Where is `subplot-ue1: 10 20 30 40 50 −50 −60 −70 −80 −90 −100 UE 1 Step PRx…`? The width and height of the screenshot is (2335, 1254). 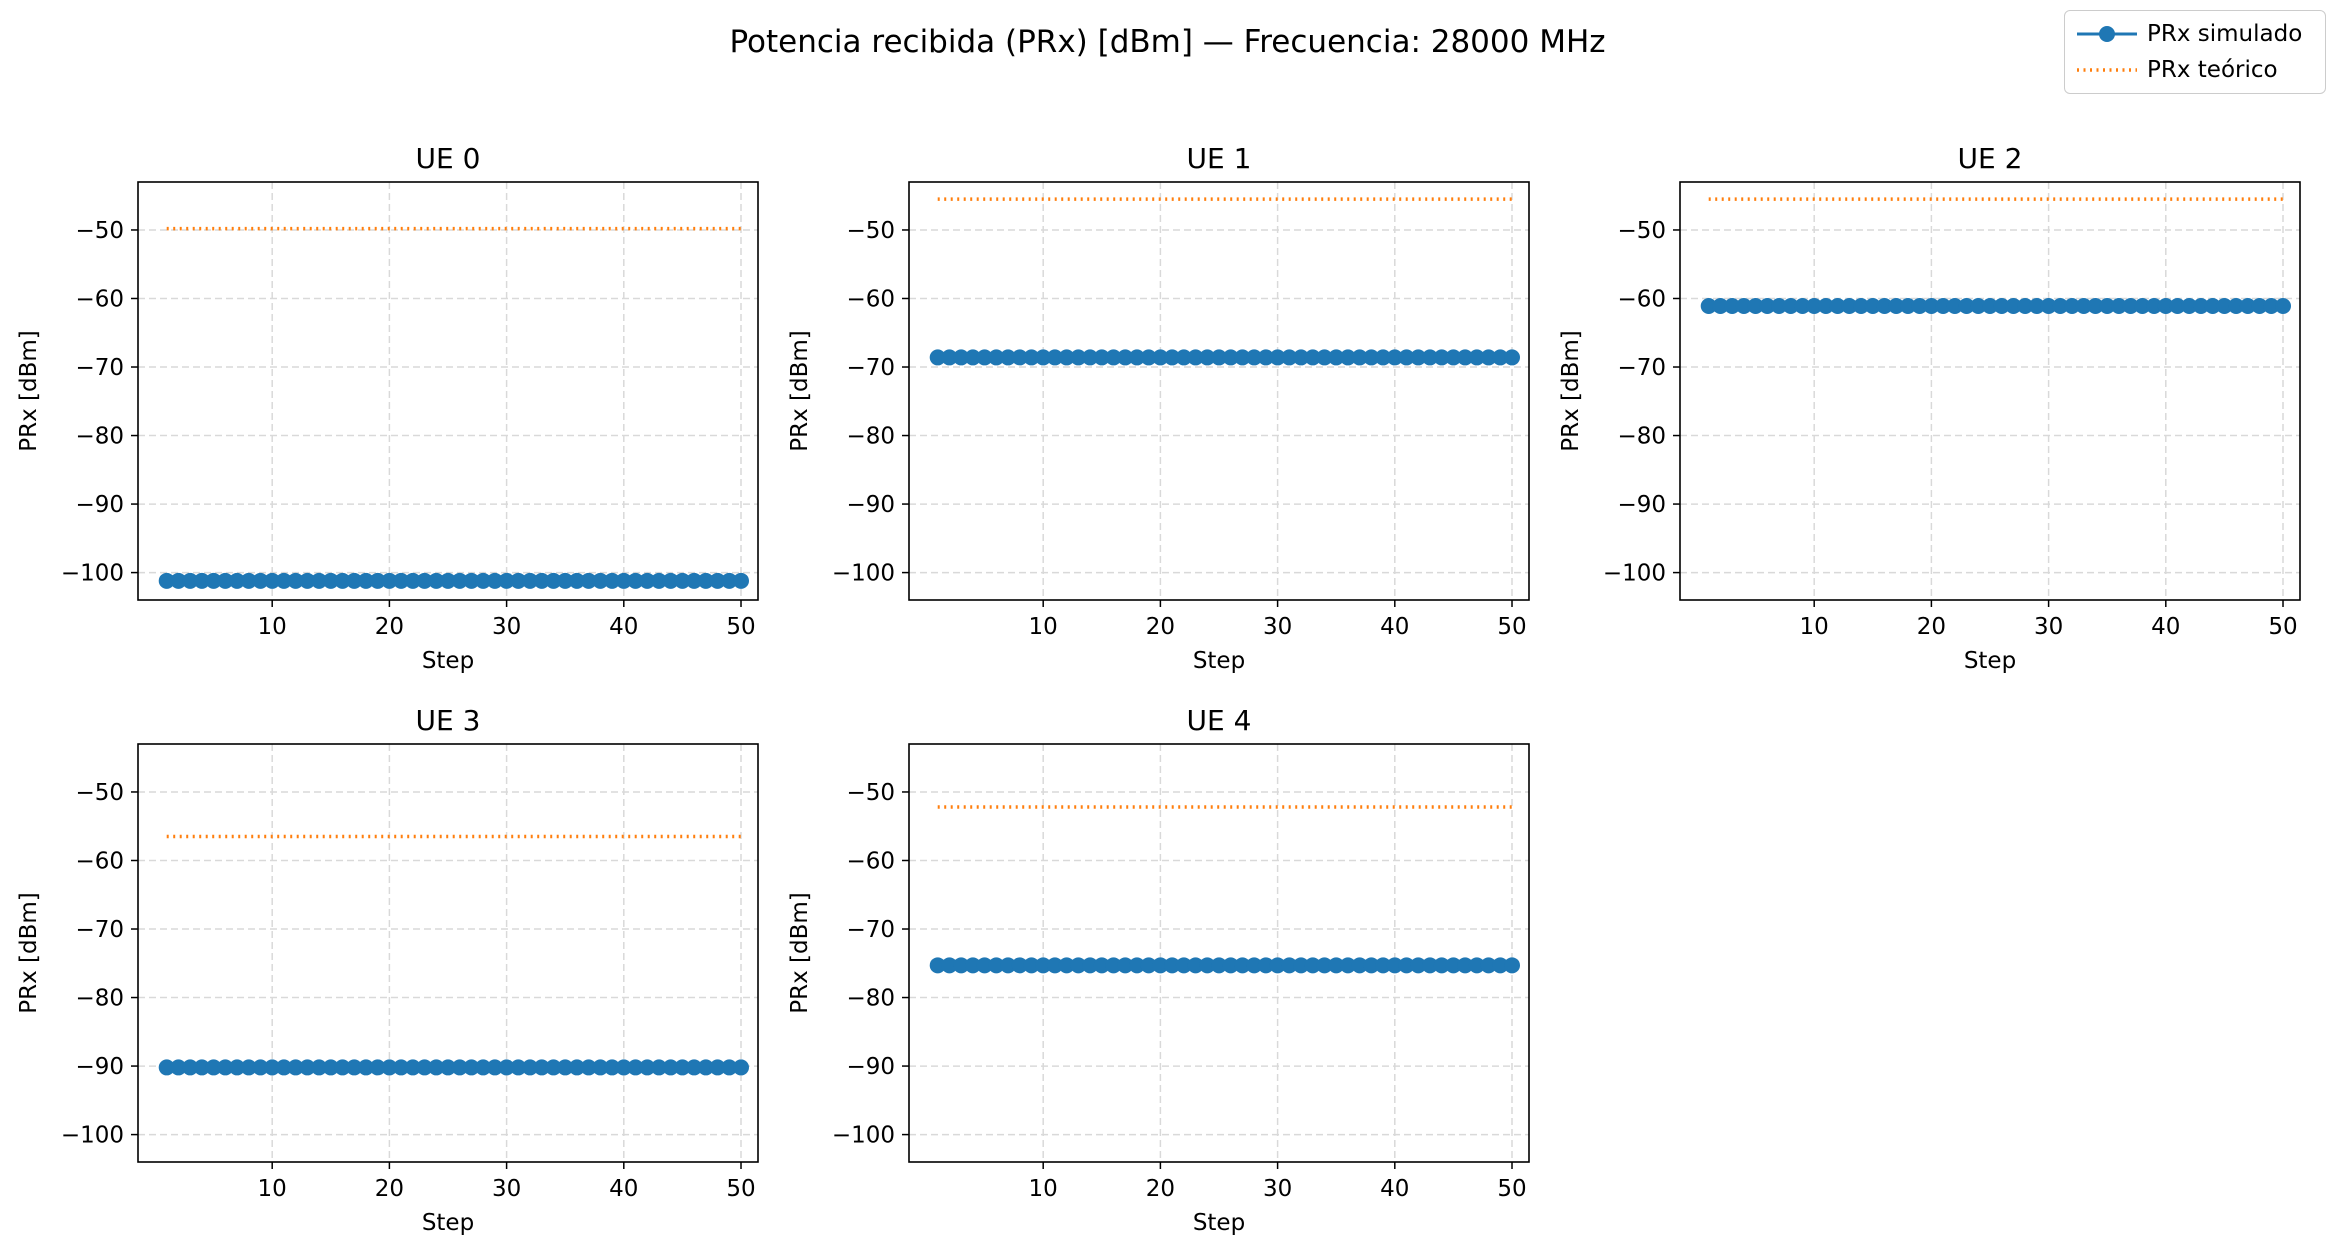 subplot-ue1: 10 20 30 40 50 −50 −60 −70 −80 −90 −100 UE 1 Step PRx… is located at coordinates (1158, 408).